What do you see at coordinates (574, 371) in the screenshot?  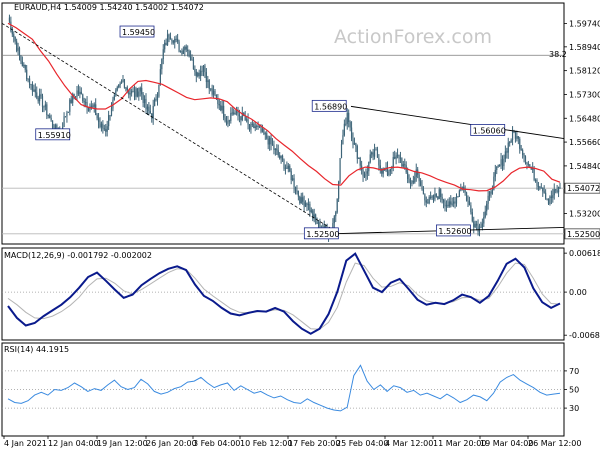 I see `rsi-tick-label: 70` at bounding box center [574, 371].